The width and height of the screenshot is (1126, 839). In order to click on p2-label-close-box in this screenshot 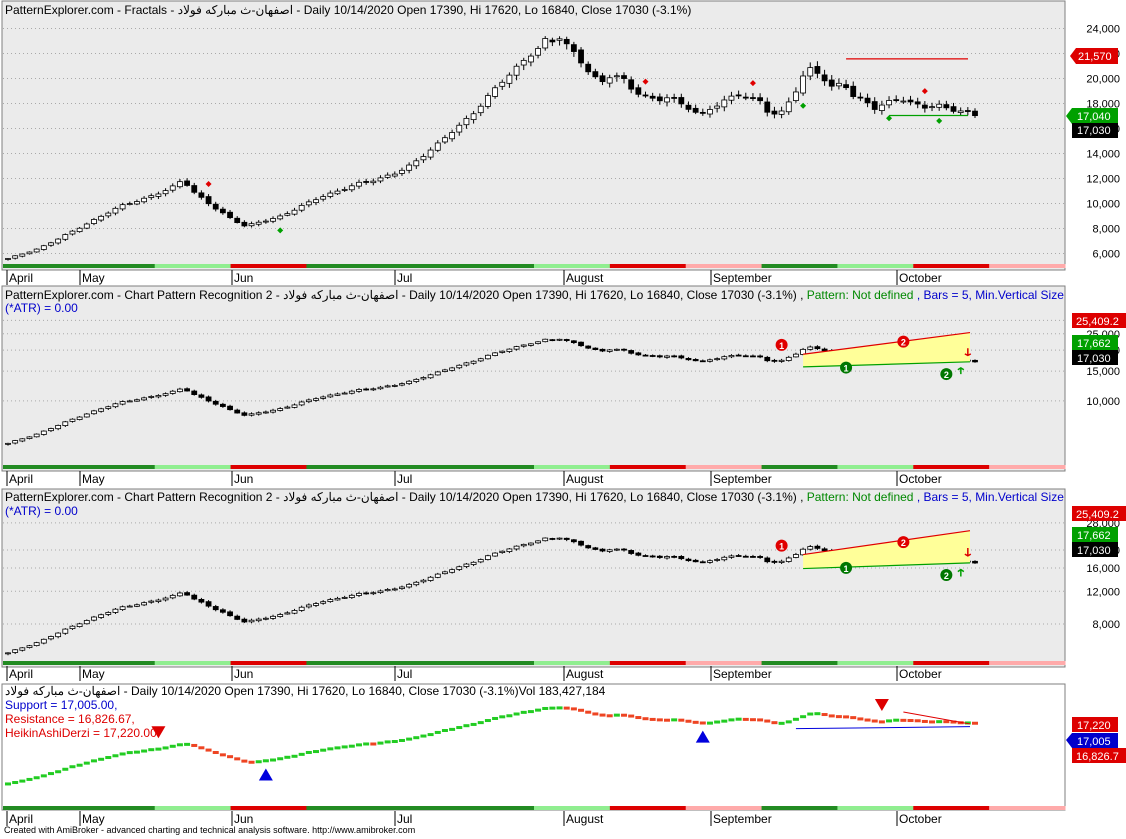, I will do `click(1095, 357)`.